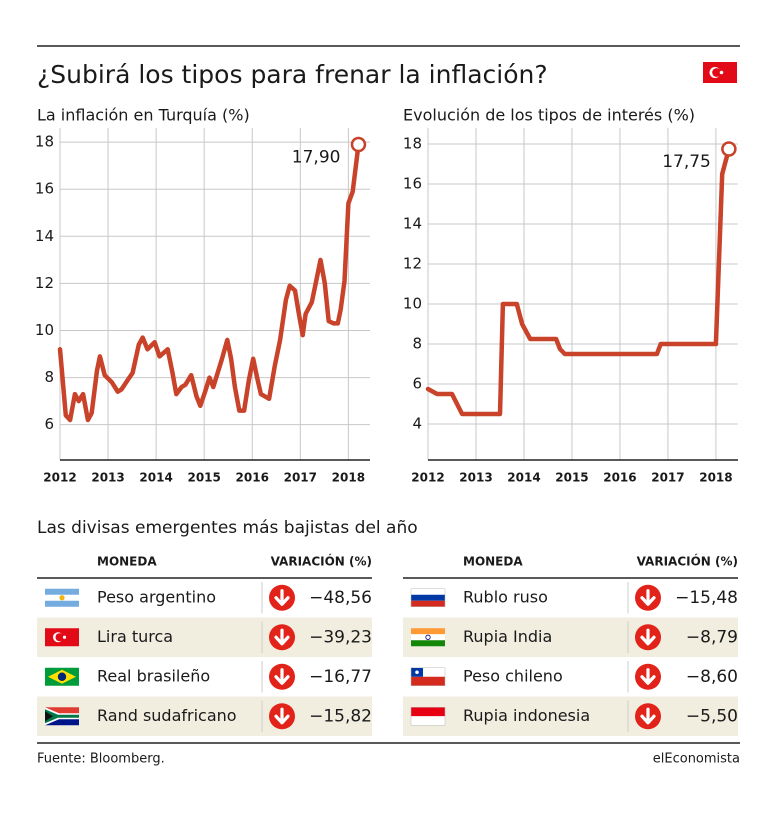 The height and width of the screenshot is (813, 770). What do you see at coordinates (417, 424) in the screenshot?
I see `y-tick-label: 4` at bounding box center [417, 424].